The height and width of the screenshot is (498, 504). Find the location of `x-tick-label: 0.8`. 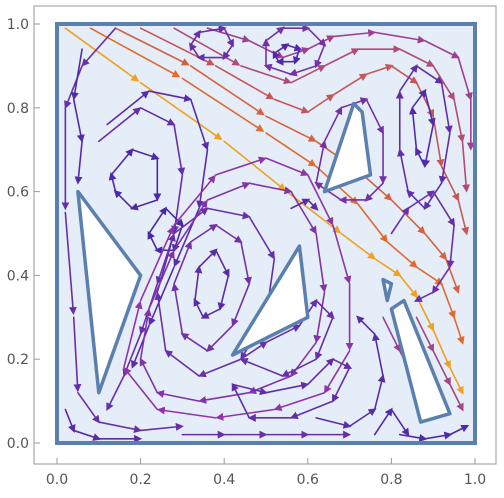

x-tick-label: 0.8 is located at coordinates (391, 480).